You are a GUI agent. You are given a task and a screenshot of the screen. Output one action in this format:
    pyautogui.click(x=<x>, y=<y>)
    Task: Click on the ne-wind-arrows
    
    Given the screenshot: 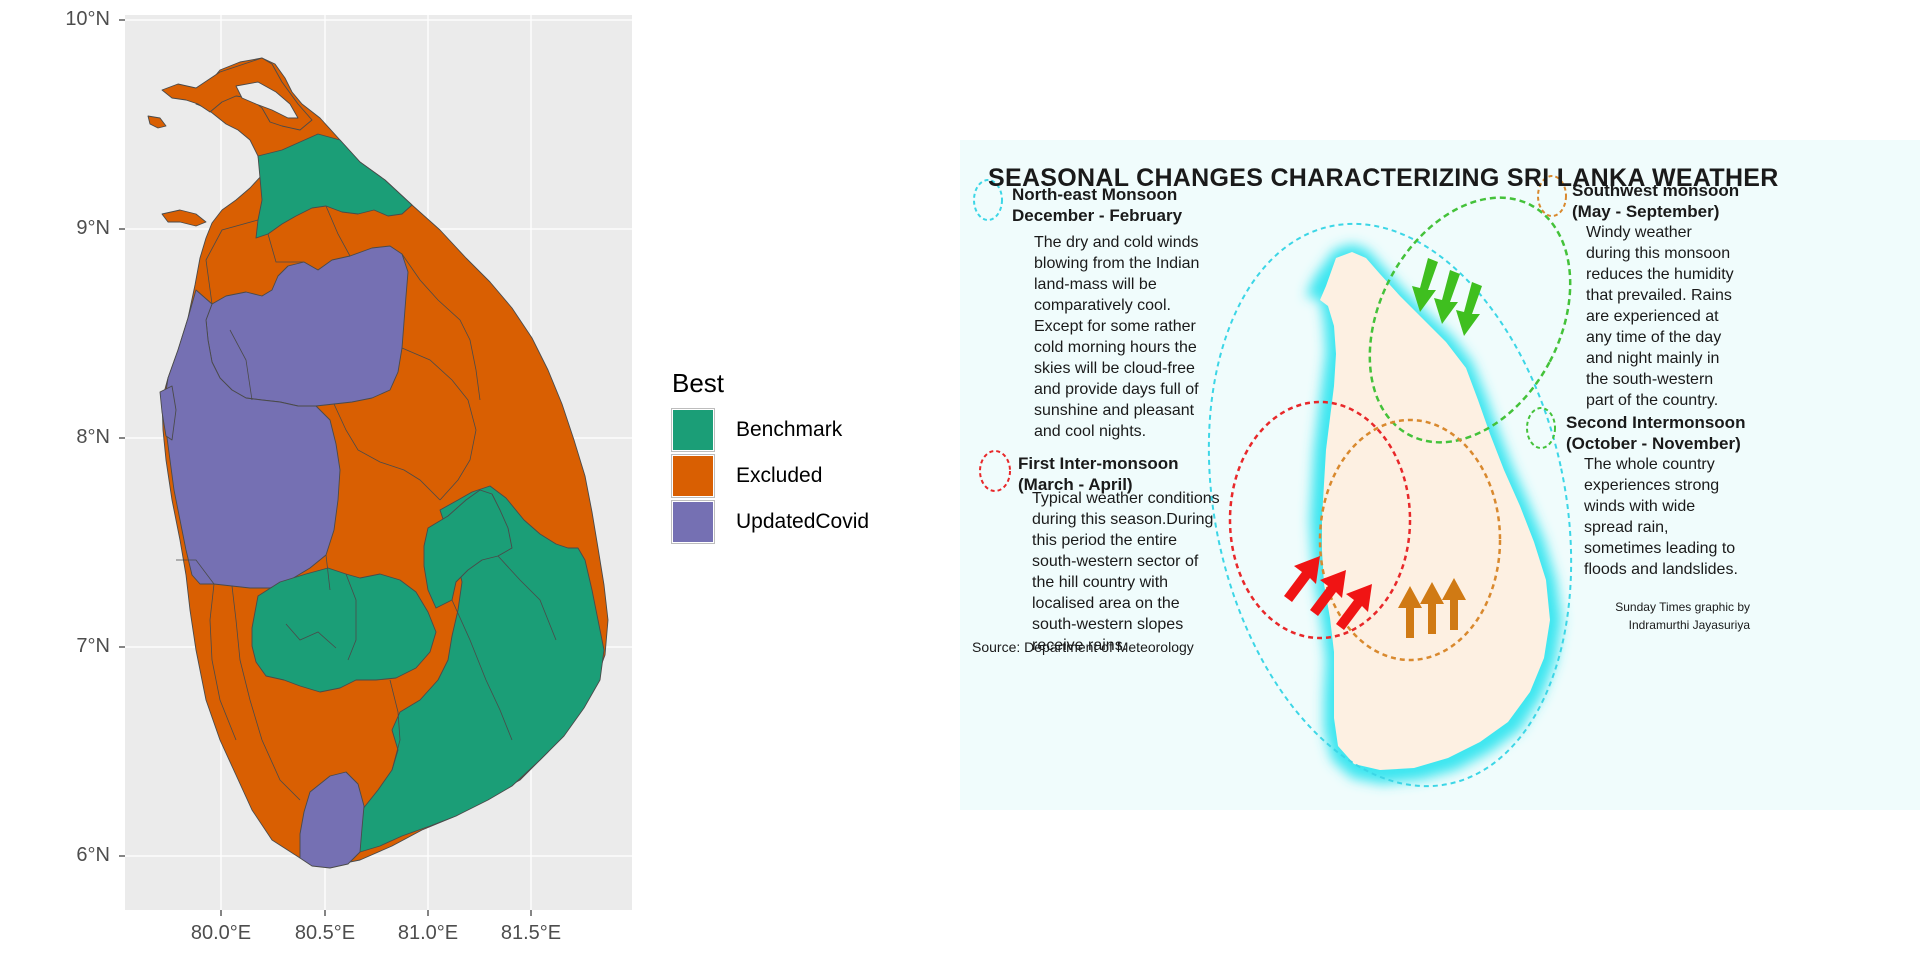 What is the action you would take?
    pyautogui.click(x=1447, y=297)
    